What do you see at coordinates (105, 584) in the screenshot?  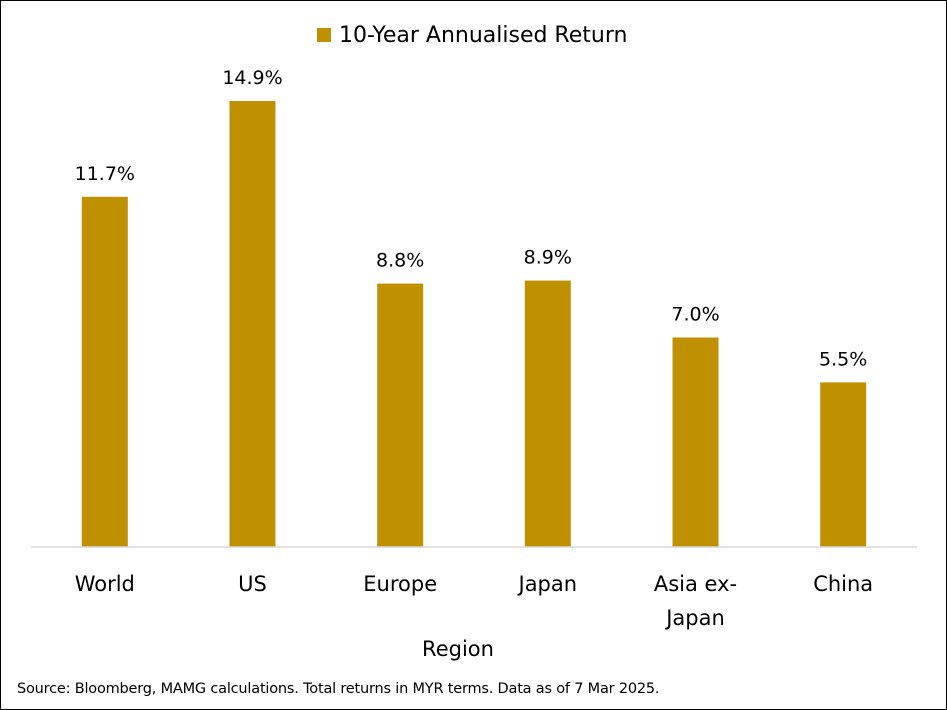 I see `category-label: World` at bounding box center [105, 584].